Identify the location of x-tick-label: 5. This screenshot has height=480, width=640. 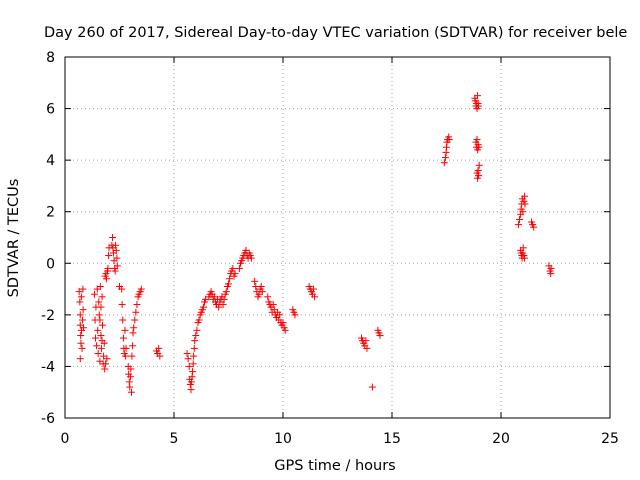
(174, 439).